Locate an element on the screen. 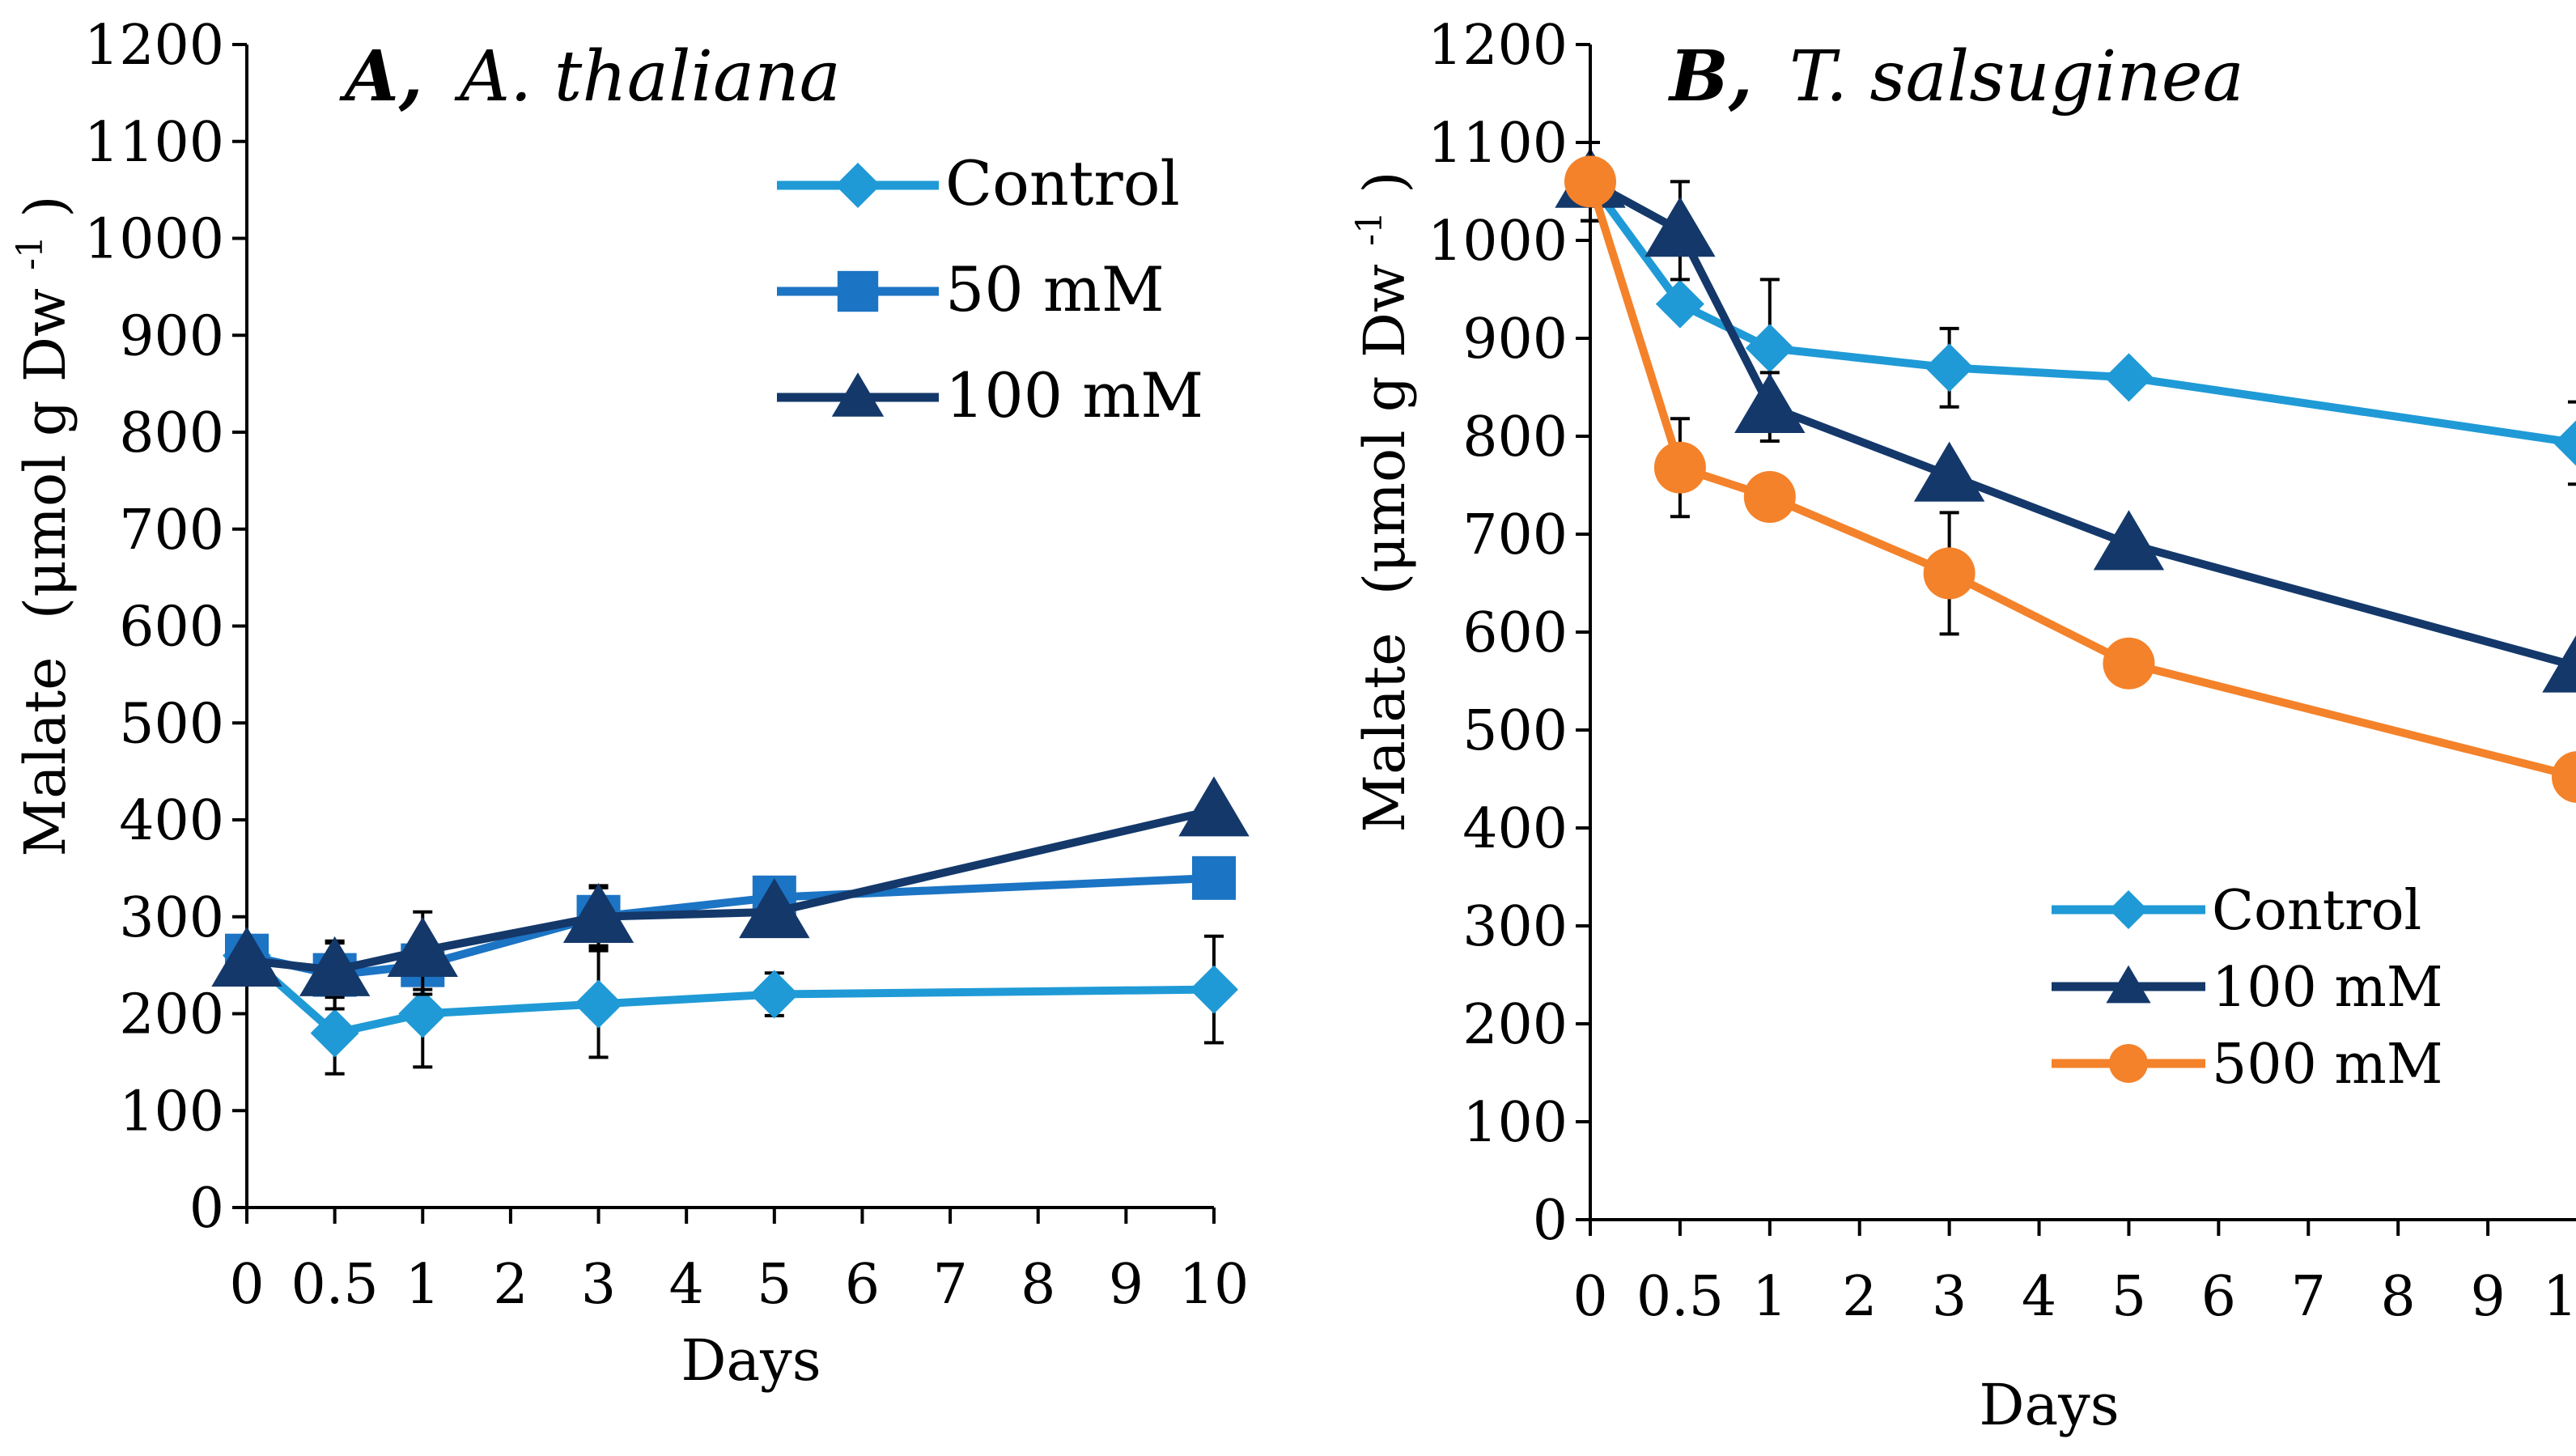 Image resolution: width=2576 pixels, height=1456 pixels. panel-b-y-axis-label-exponent: -1 is located at coordinates (1369, 229).